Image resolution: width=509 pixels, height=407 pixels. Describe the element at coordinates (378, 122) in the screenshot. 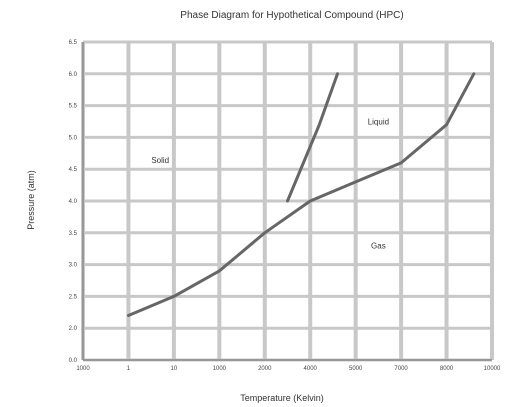

I see `region-label-liquid: Liquid` at that location.